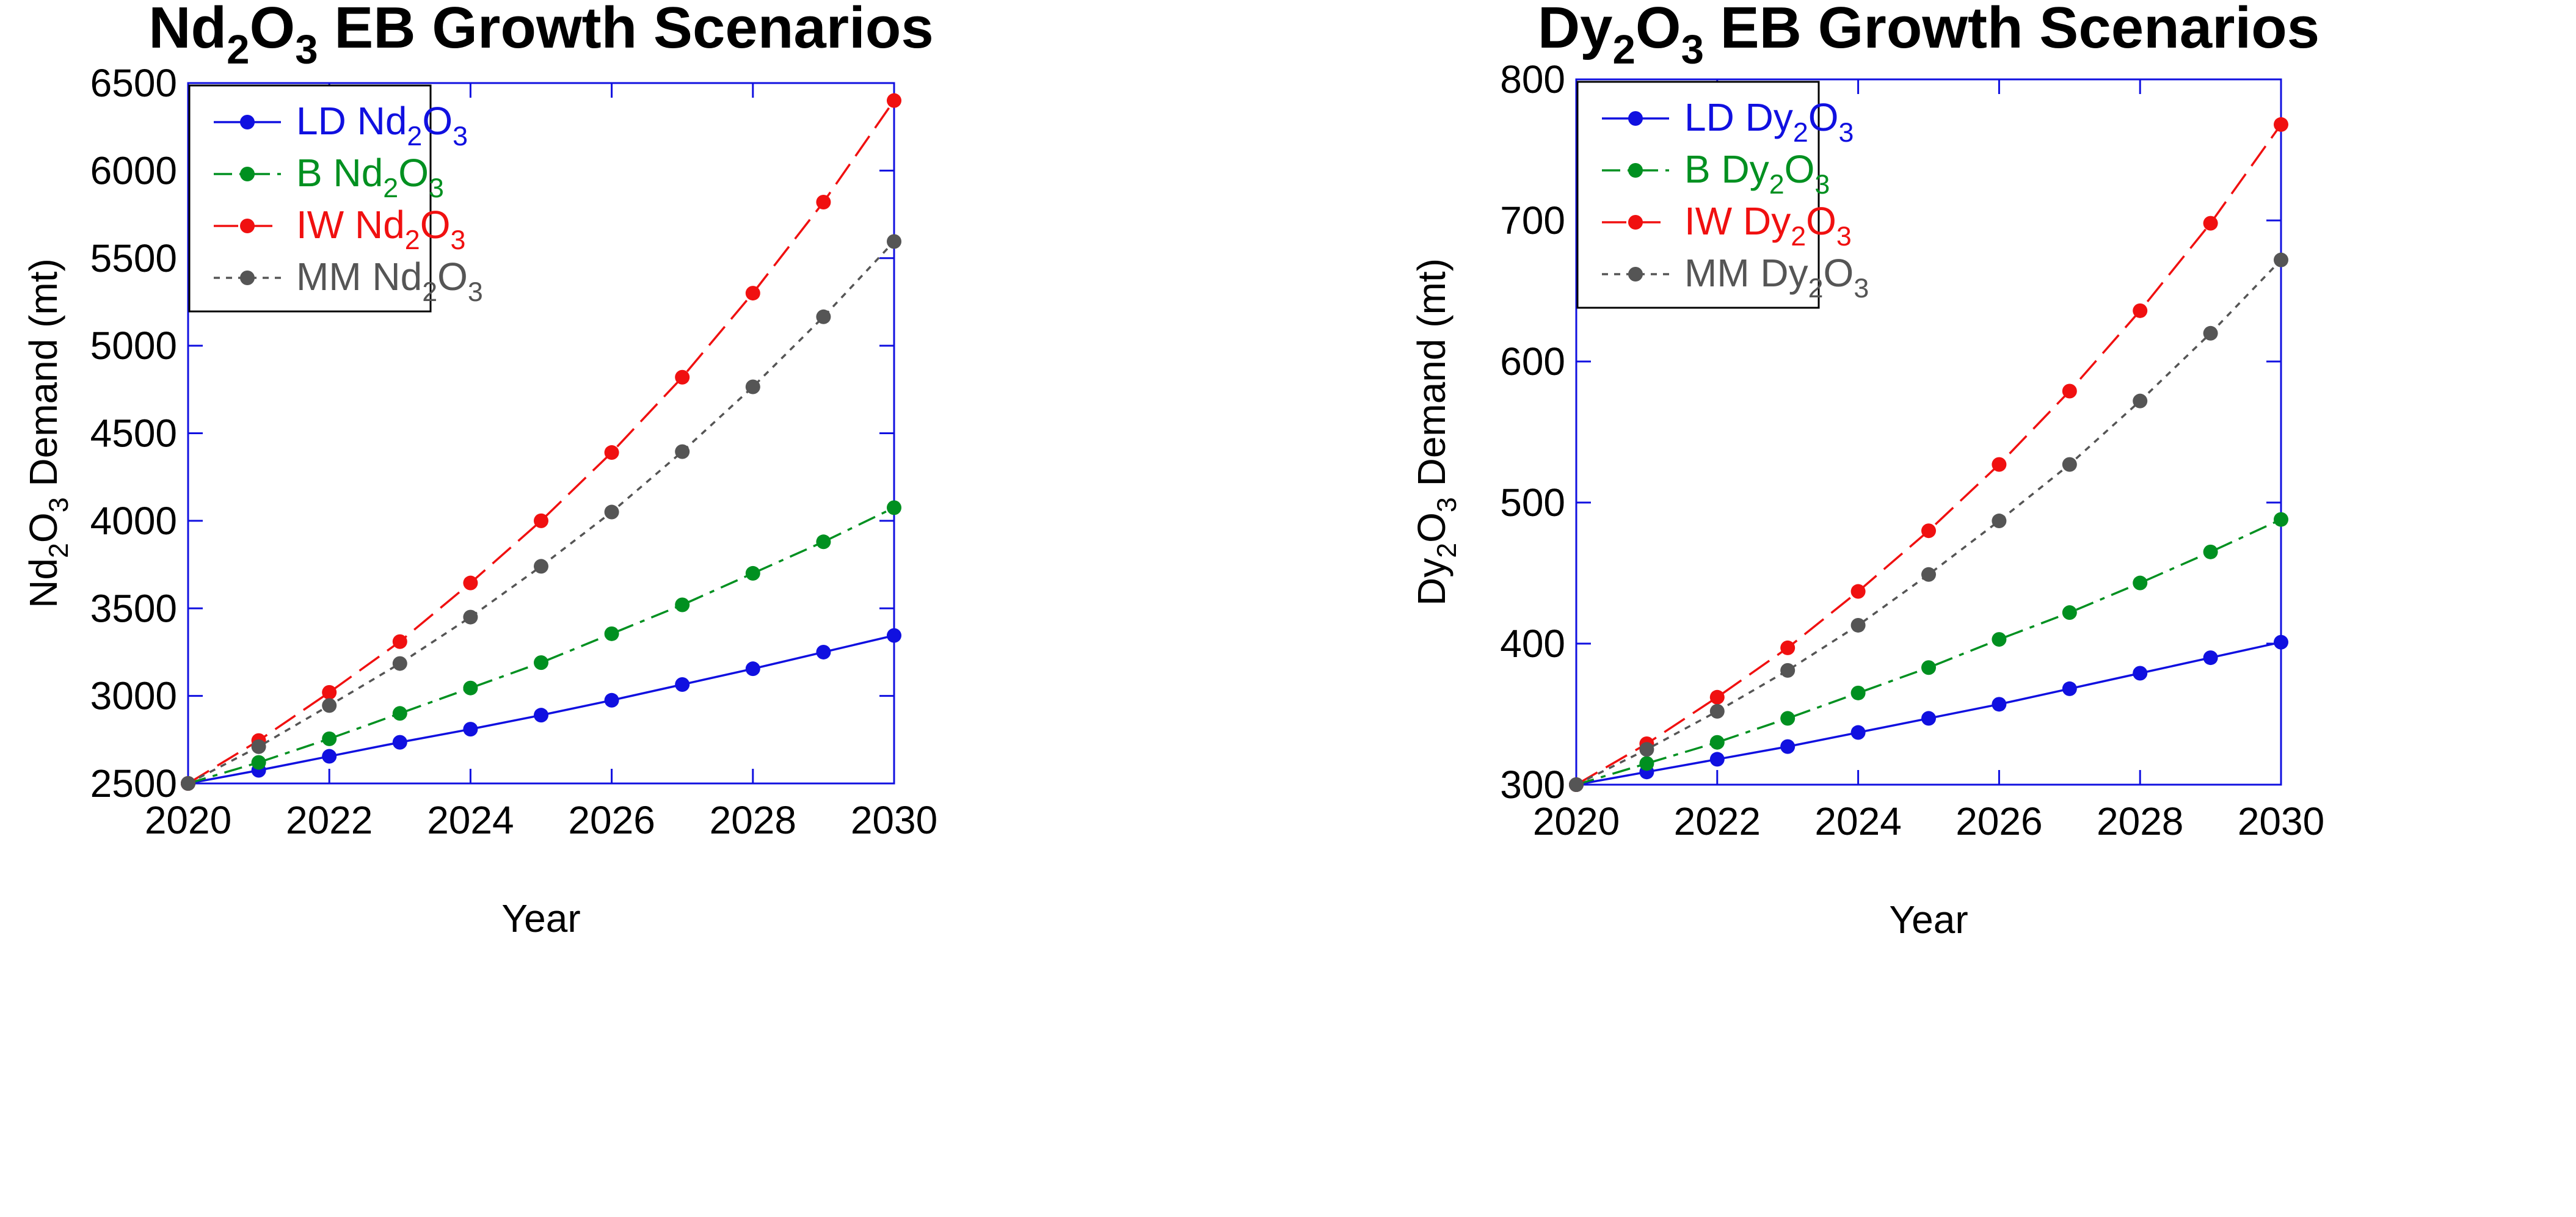 The height and width of the screenshot is (1217, 2576). I want to click on legend-label-ld: LD Nd2O3, so click(382, 125).